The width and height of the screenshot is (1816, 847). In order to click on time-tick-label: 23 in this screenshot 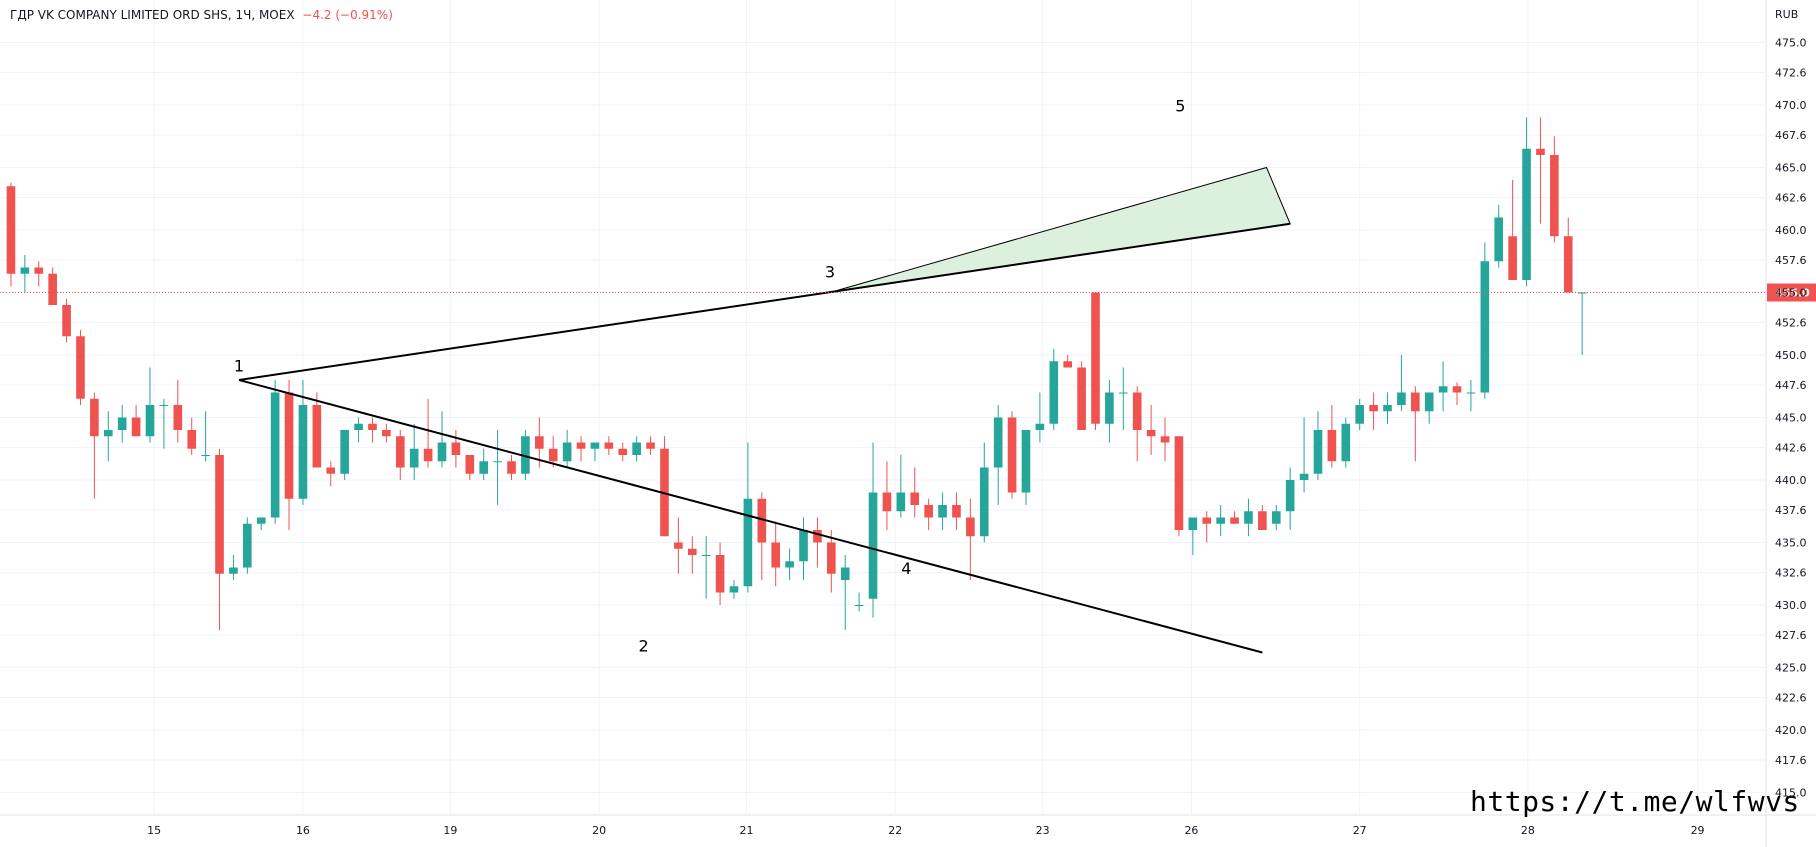, I will do `click(1043, 830)`.